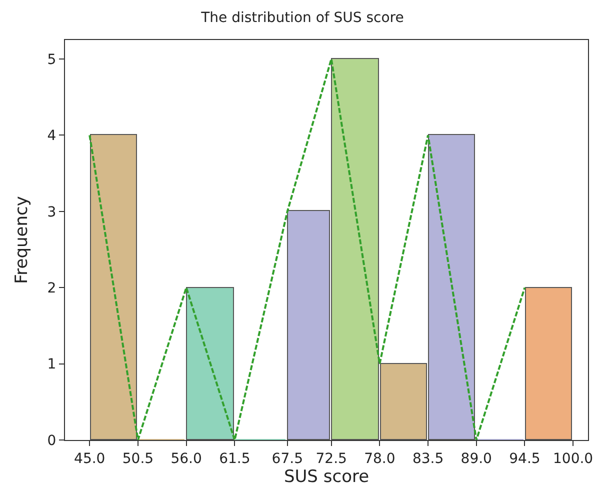  Describe the element at coordinates (573, 458) in the screenshot. I see `x-tick-label: 100.0` at that location.